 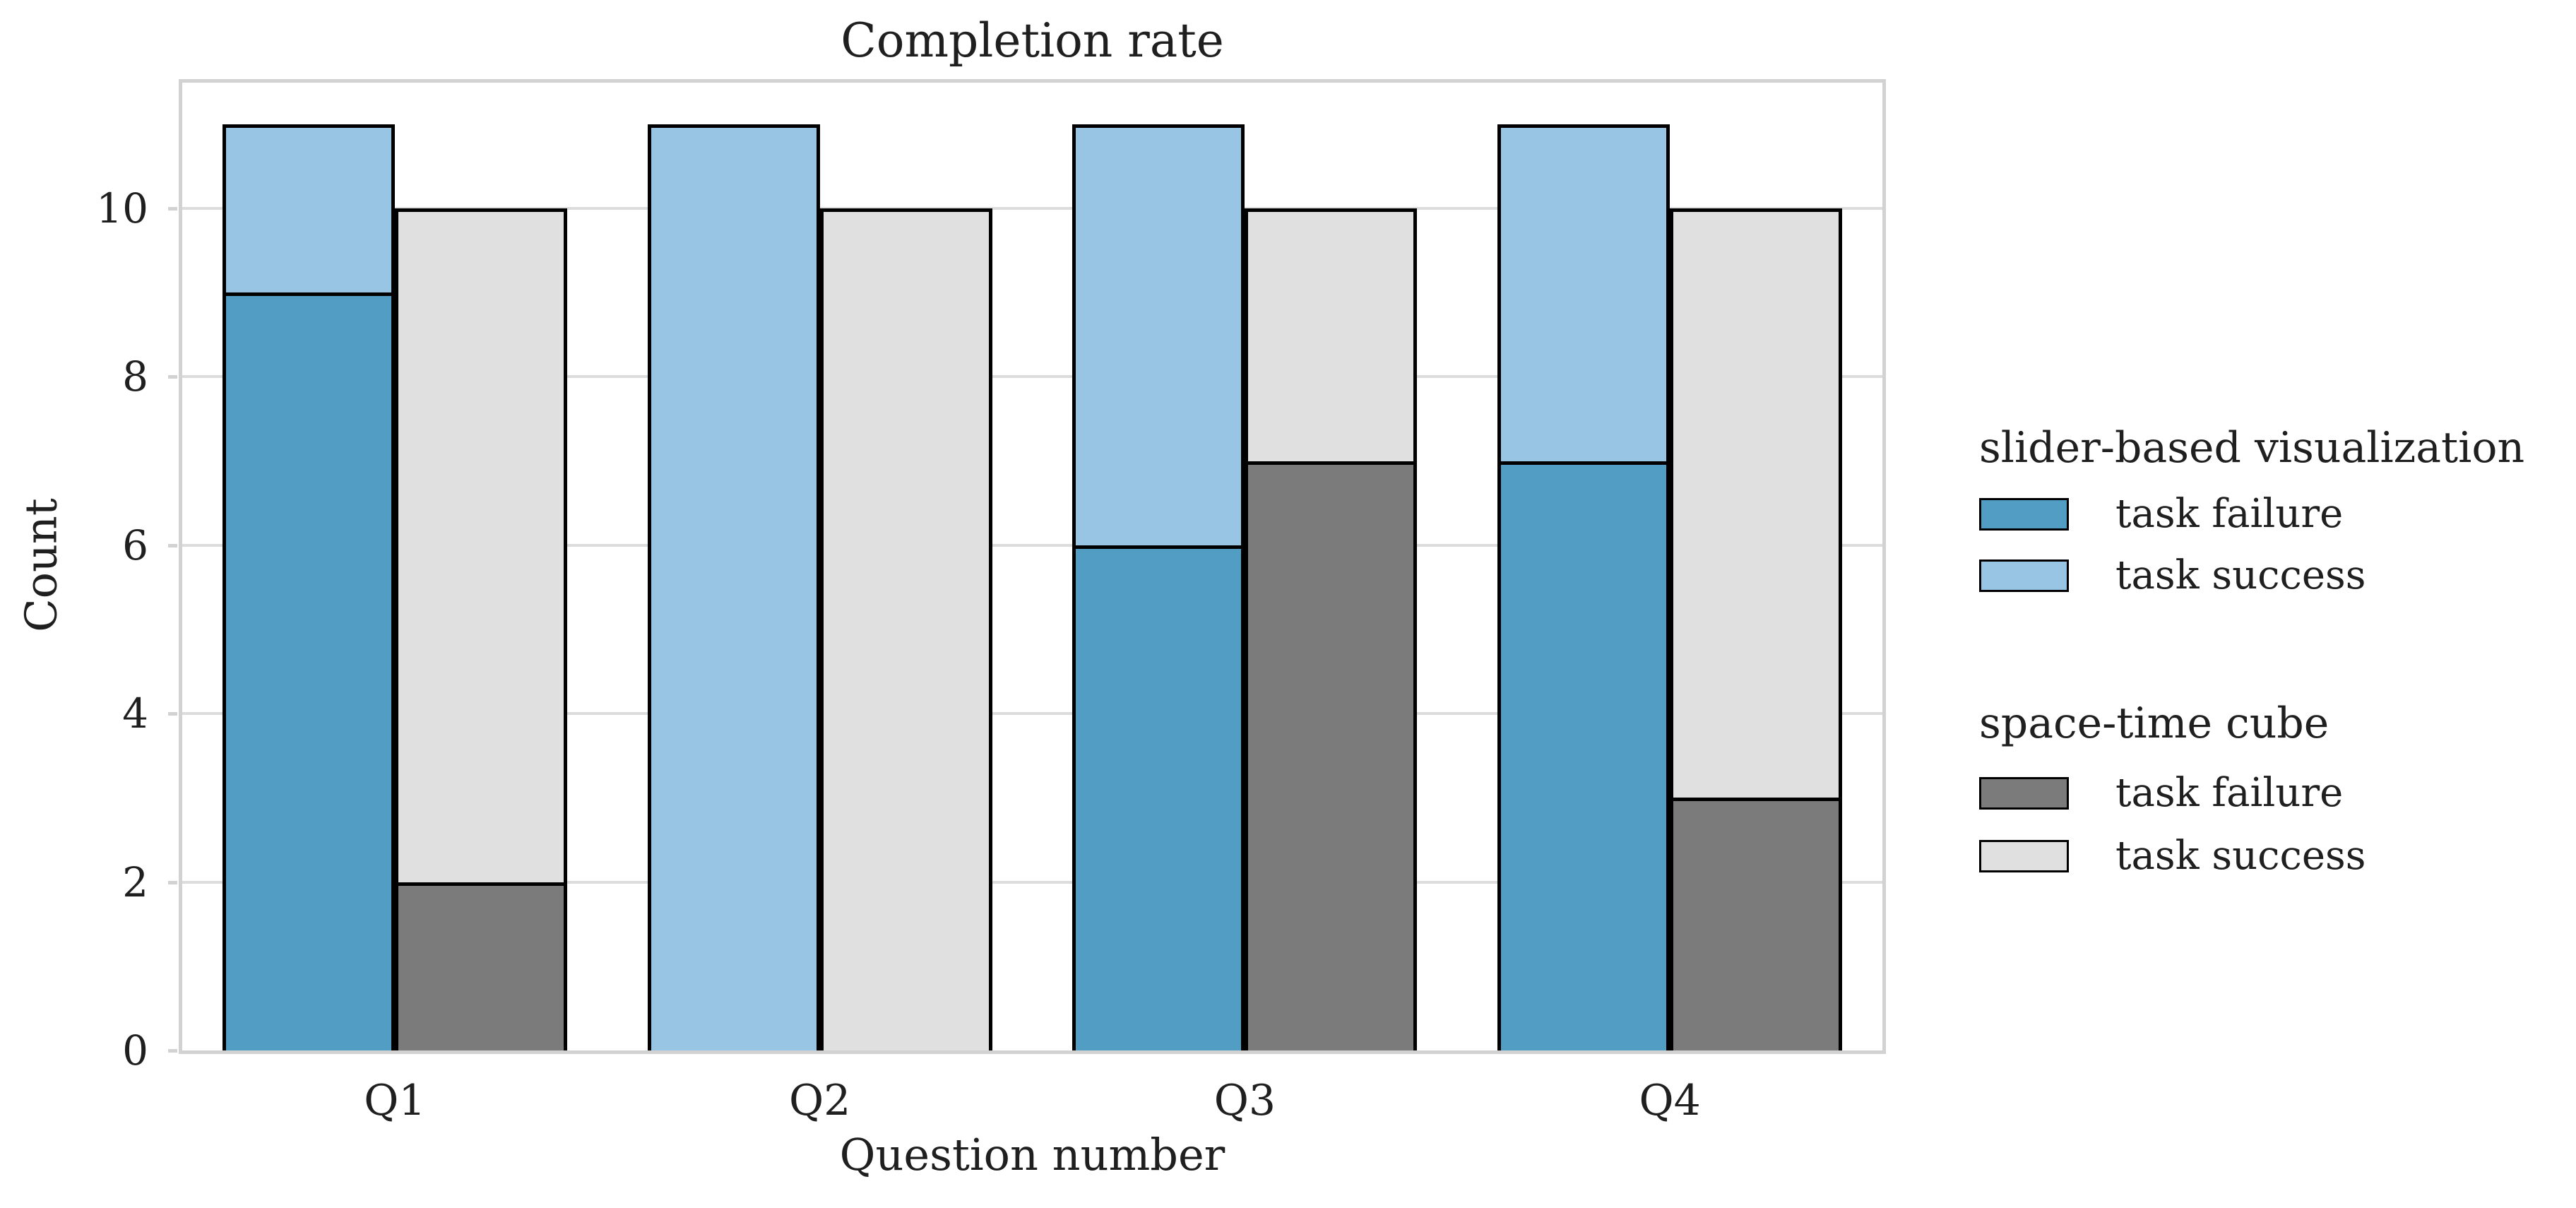 I want to click on legend-group-title: slider-based visualization, so click(x=2252, y=448).